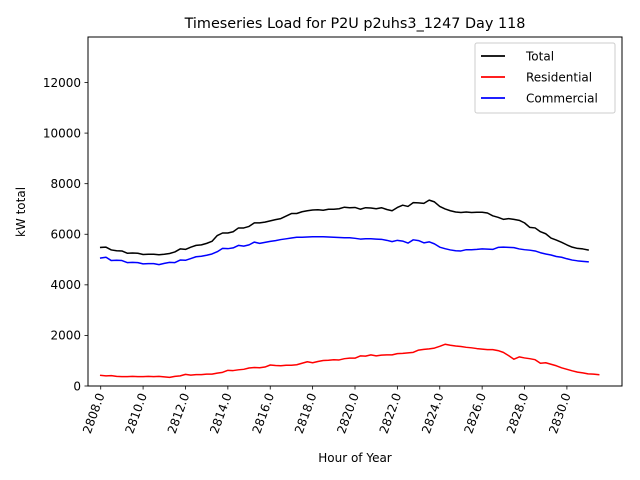 Image resolution: width=640 pixels, height=480 pixels. Describe the element at coordinates (65, 336) in the screenshot. I see `y-tick-label: 2000` at that location.